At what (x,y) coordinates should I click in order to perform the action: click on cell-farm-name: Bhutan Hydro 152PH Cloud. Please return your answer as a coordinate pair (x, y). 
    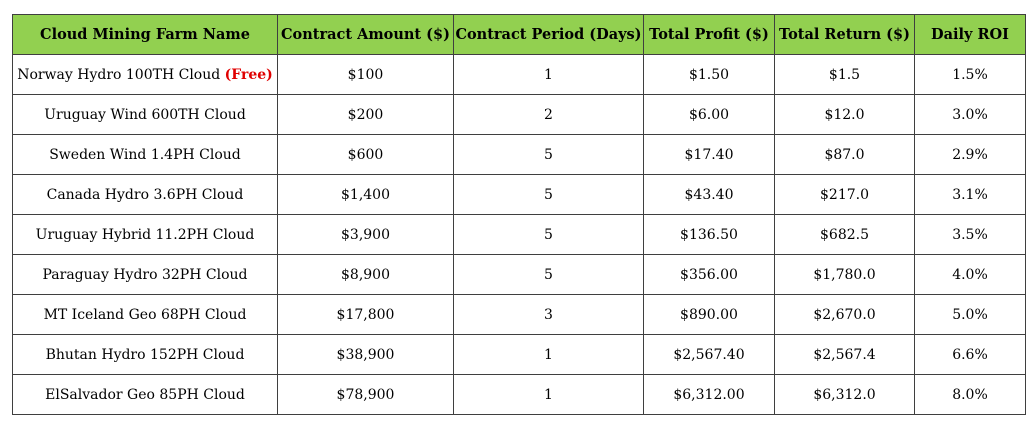
    Looking at the image, I should click on (145, 354).